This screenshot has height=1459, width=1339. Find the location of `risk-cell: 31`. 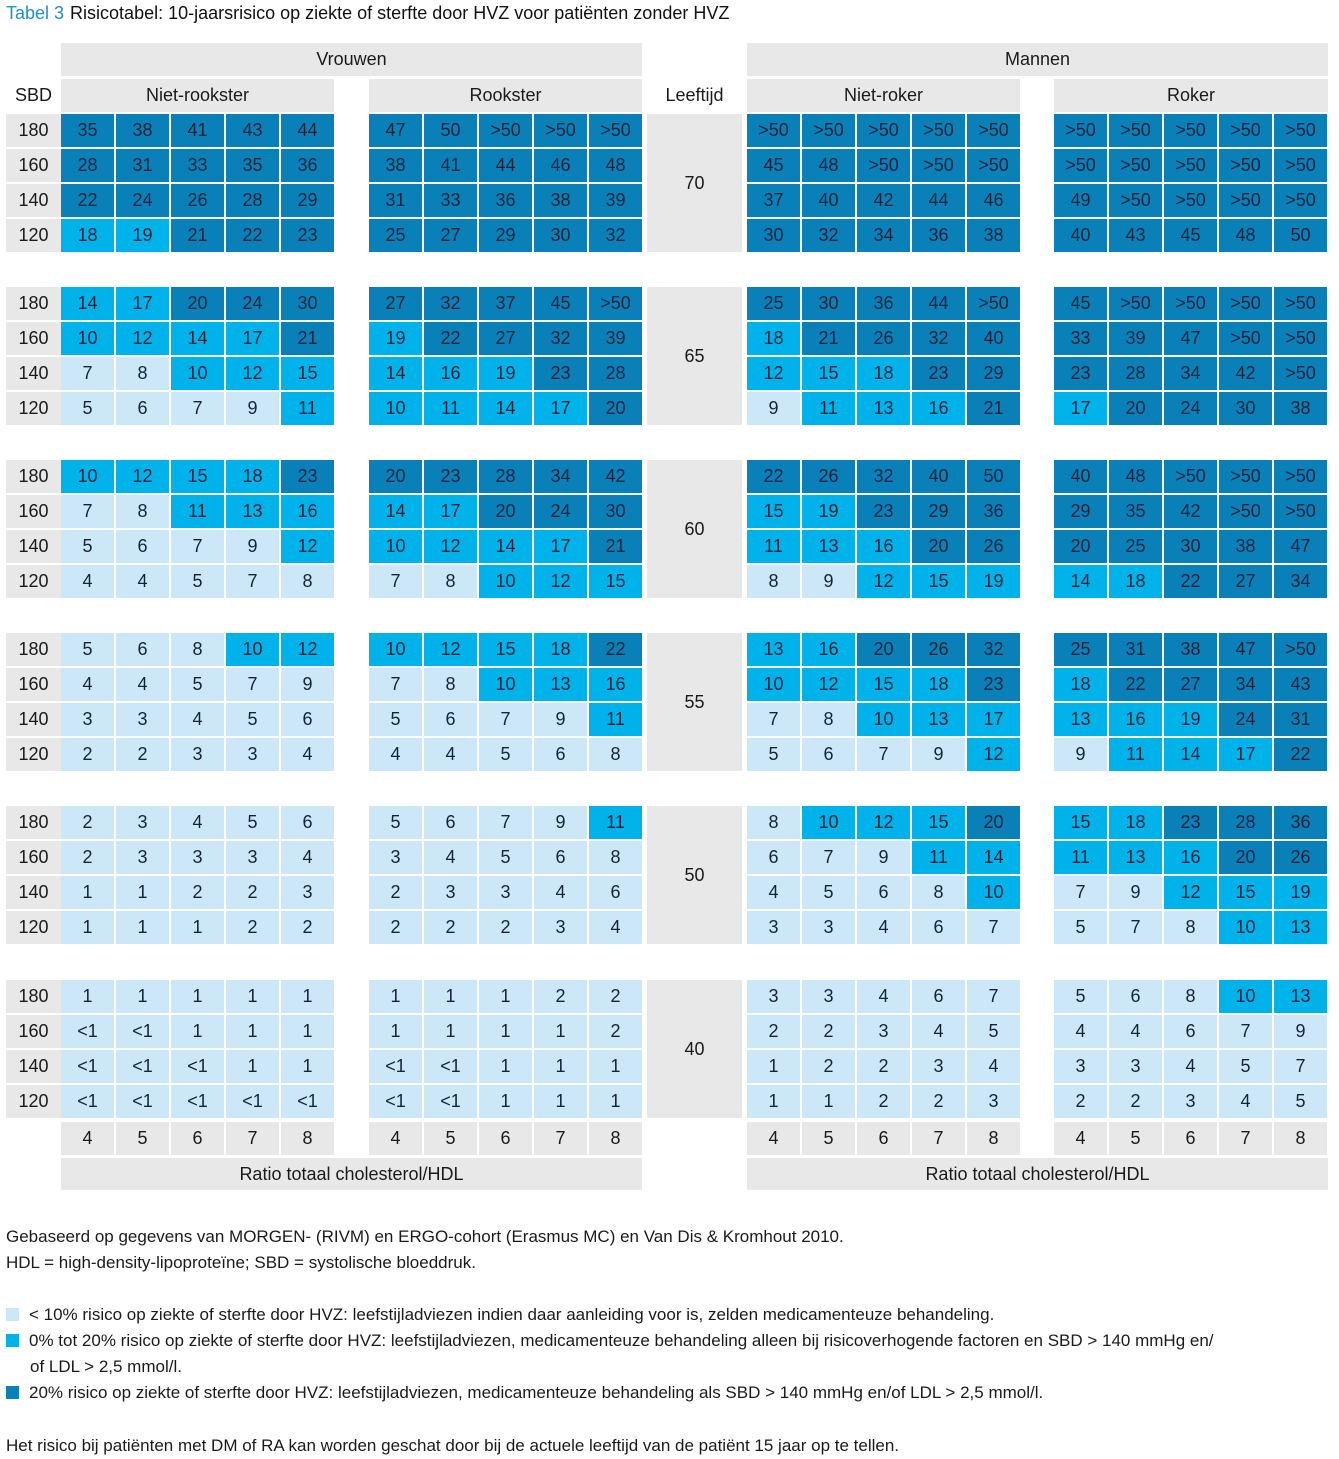

risk-cell: 31 is located at coordinates (1135, 649).